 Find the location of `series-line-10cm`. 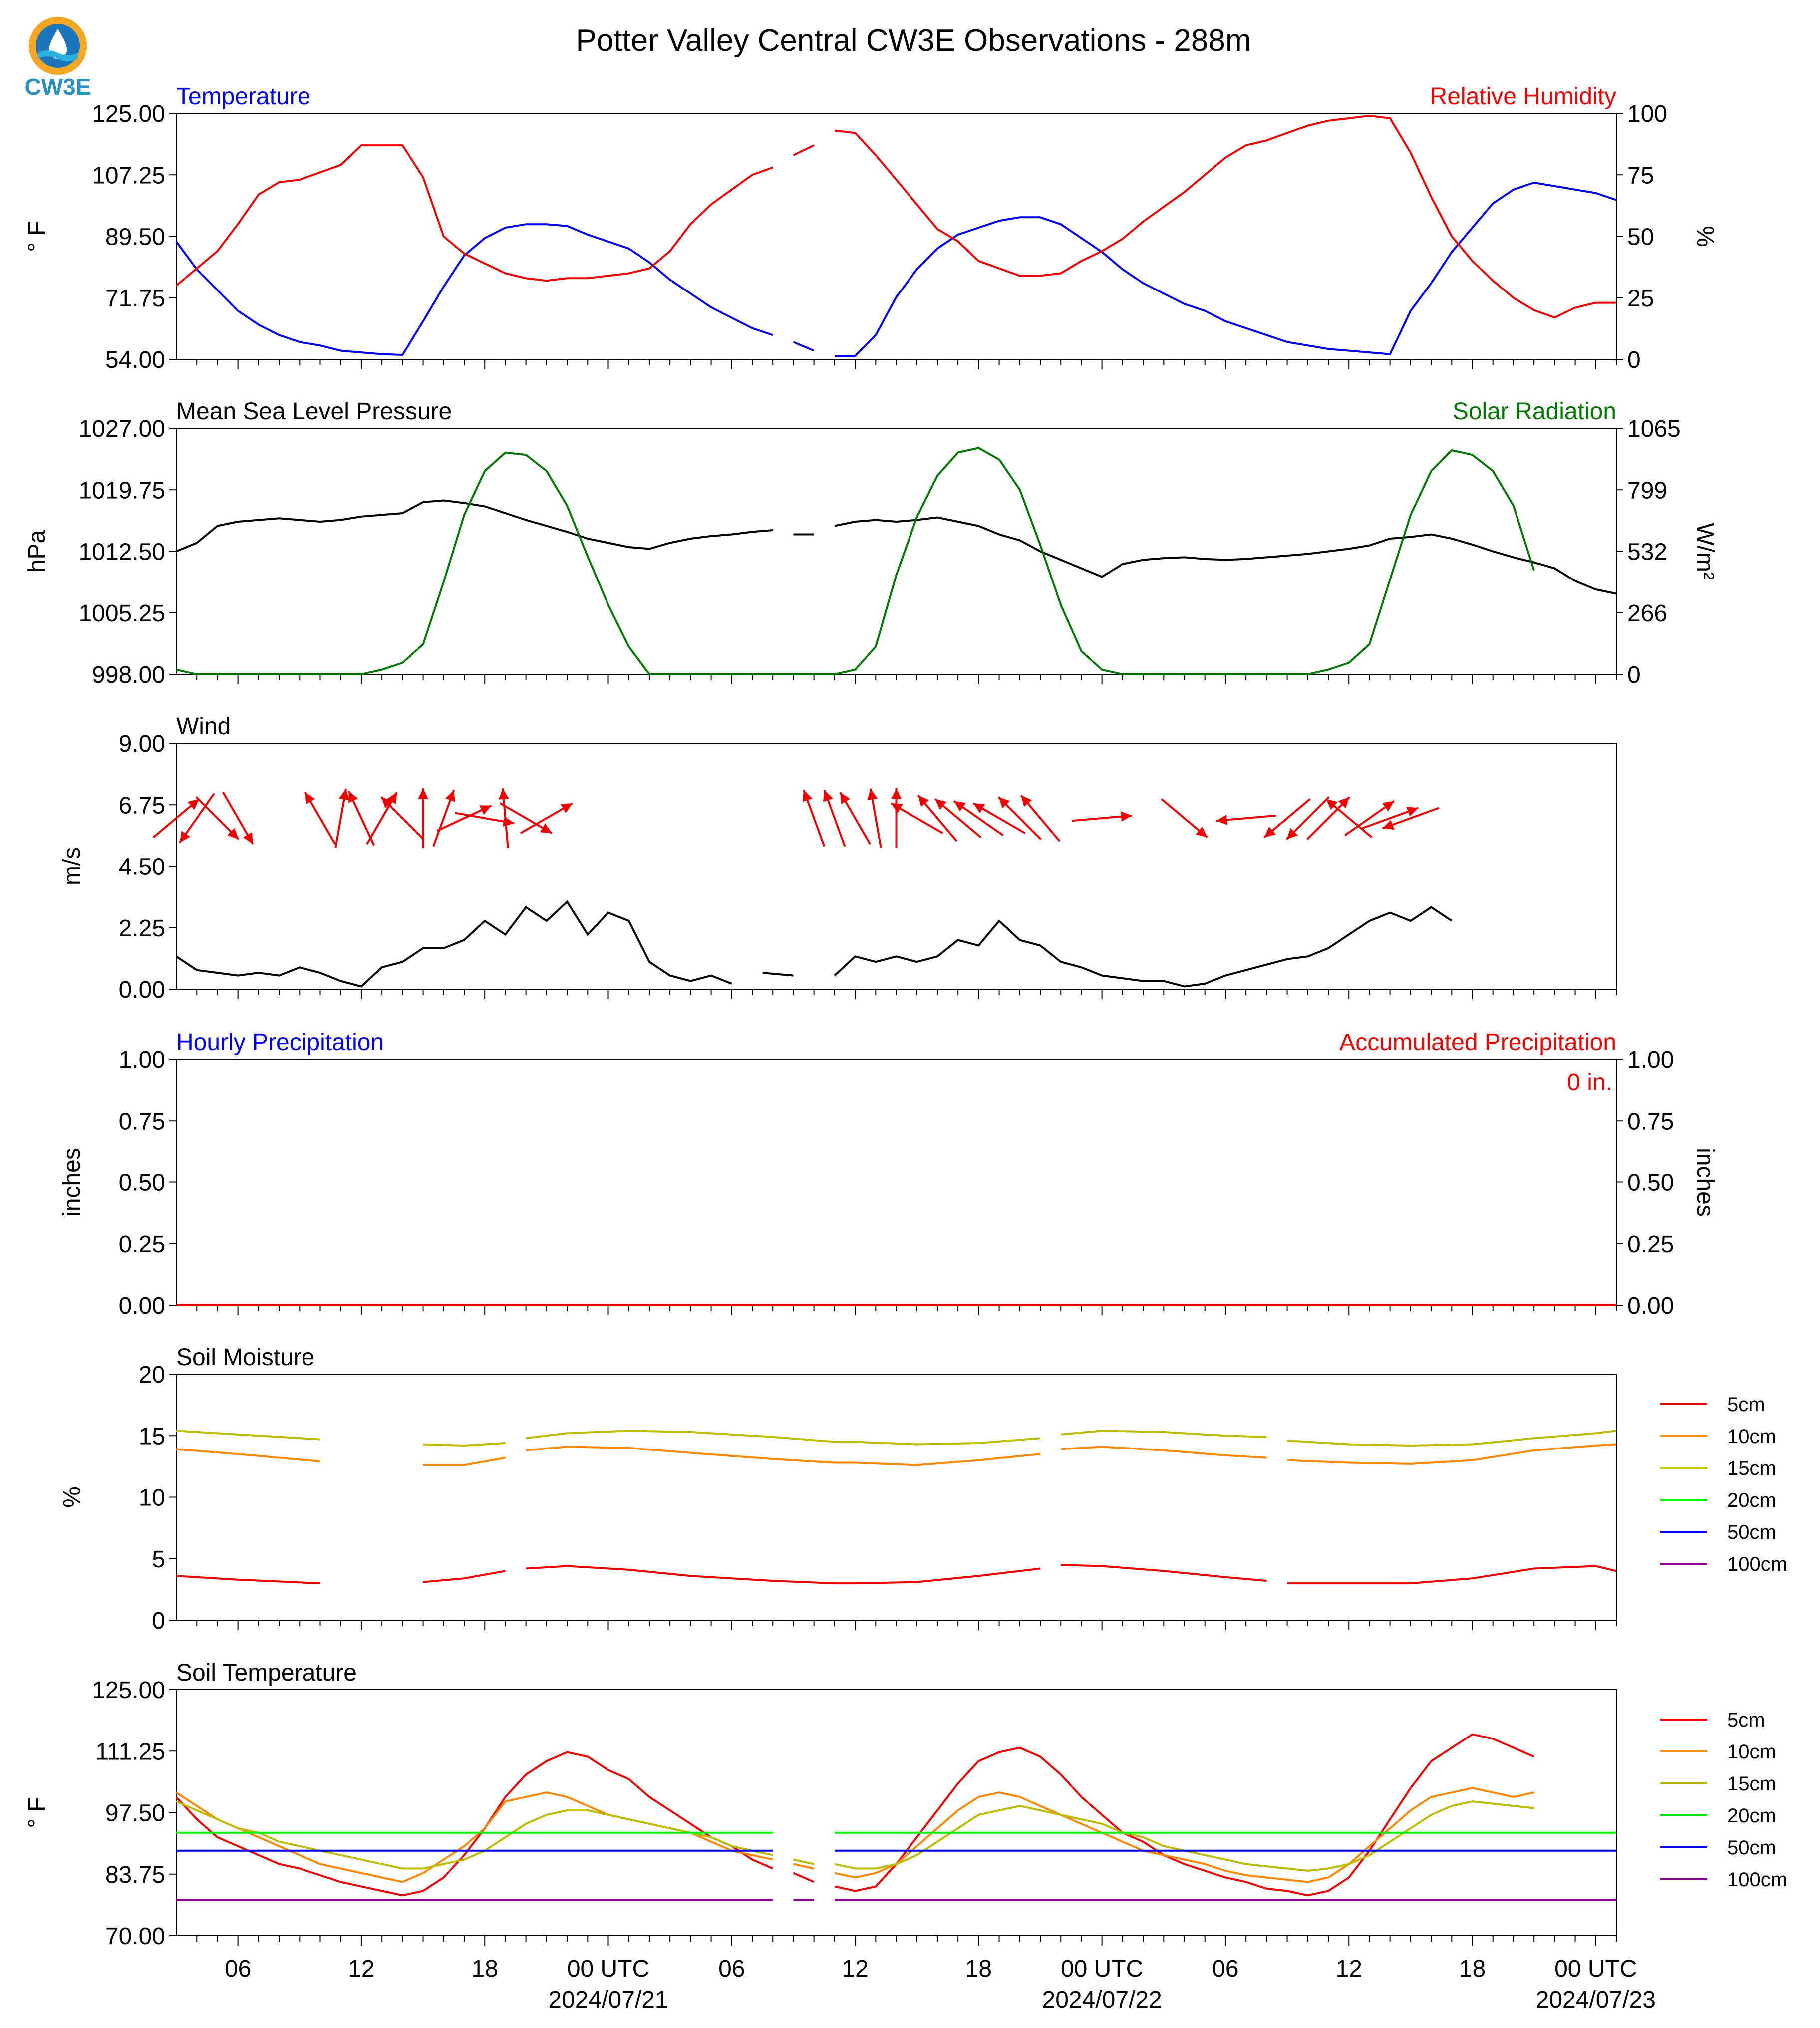

series-line-10cm is located at coordinates (474, 1837).